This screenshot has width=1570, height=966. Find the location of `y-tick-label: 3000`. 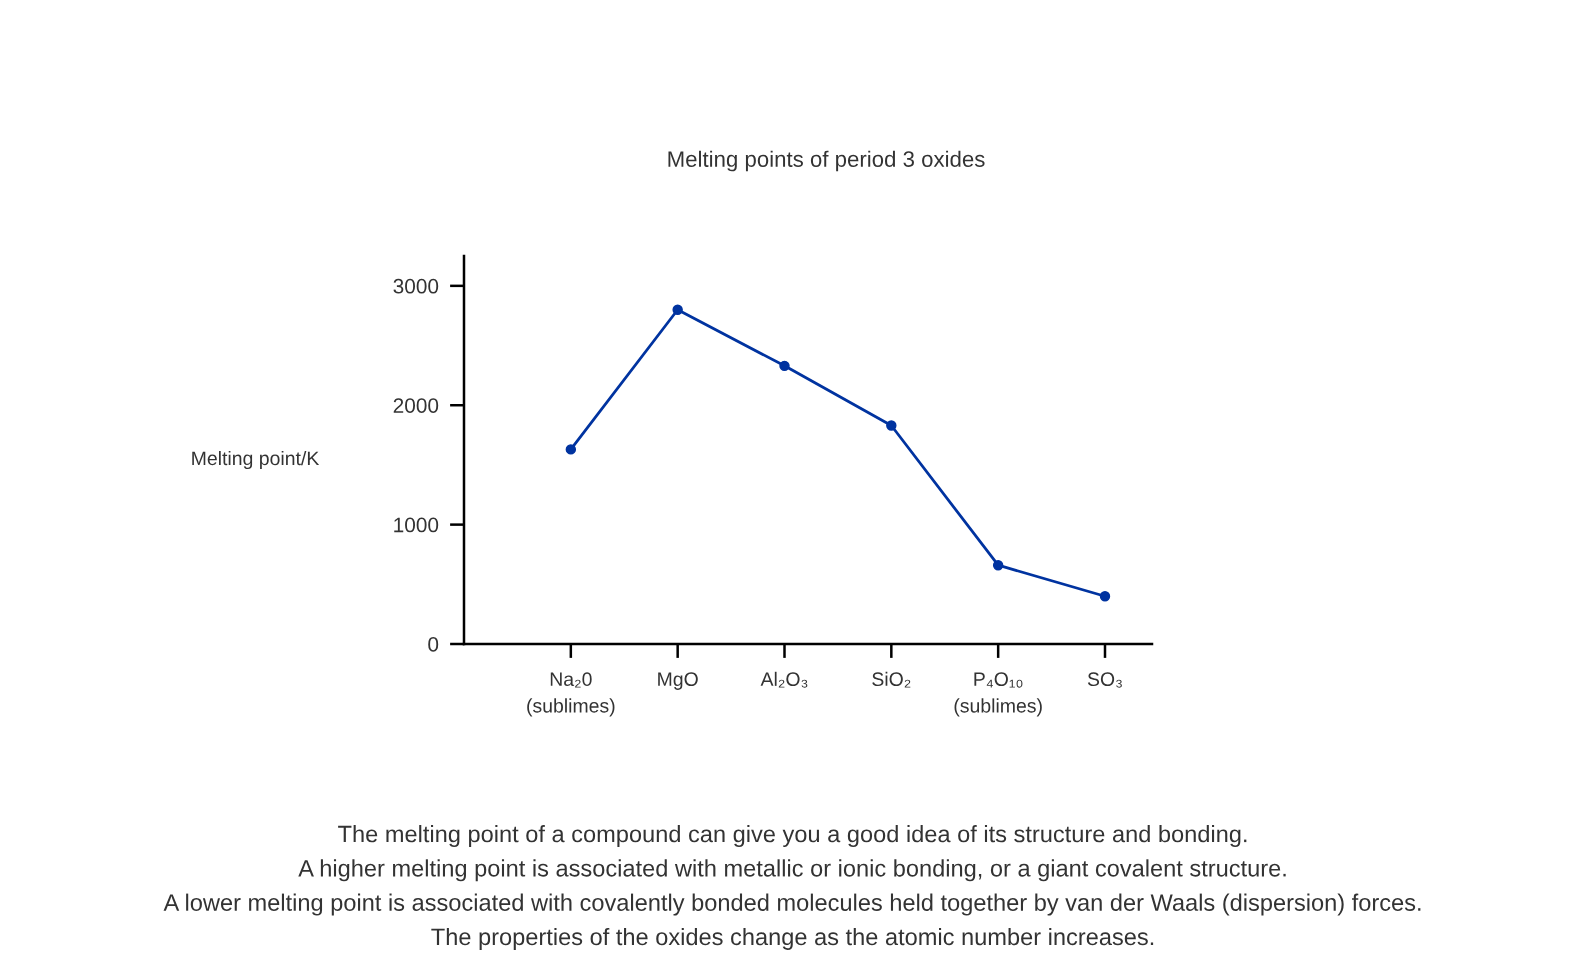

y-tick-label: 3000 is located at coordinates (416, 286).